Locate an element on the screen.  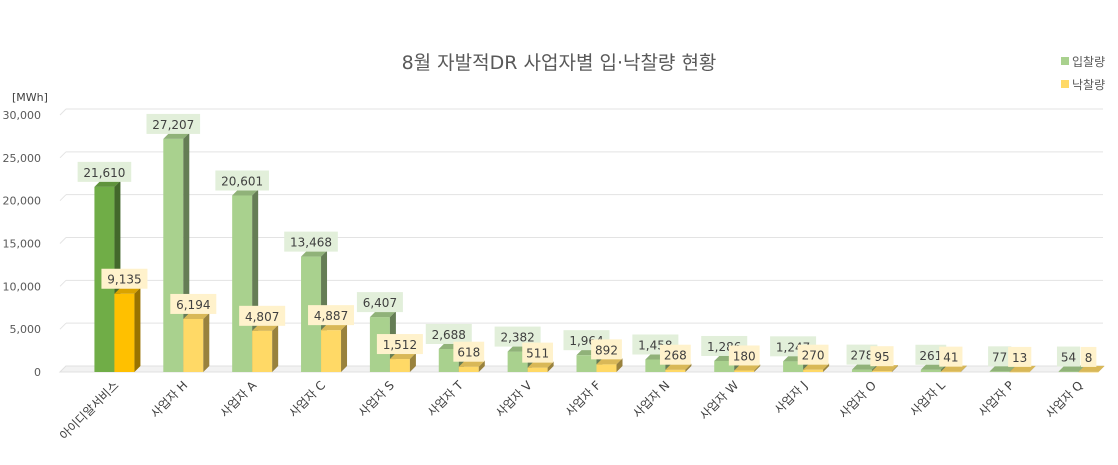
data-label: 2,382 is located at coordinates (517, 338).